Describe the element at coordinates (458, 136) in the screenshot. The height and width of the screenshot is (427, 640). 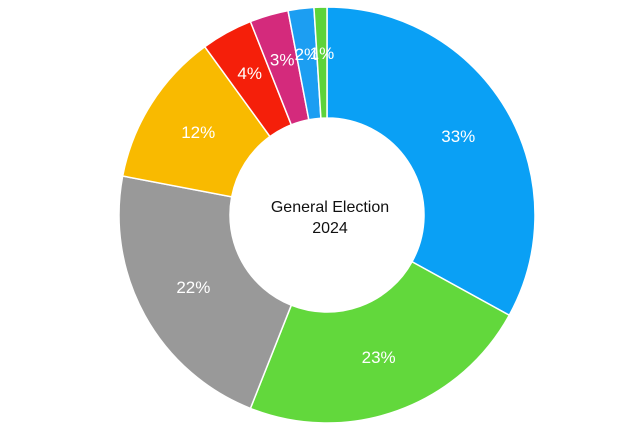
I see `slice-label-1: 33%` at that location.